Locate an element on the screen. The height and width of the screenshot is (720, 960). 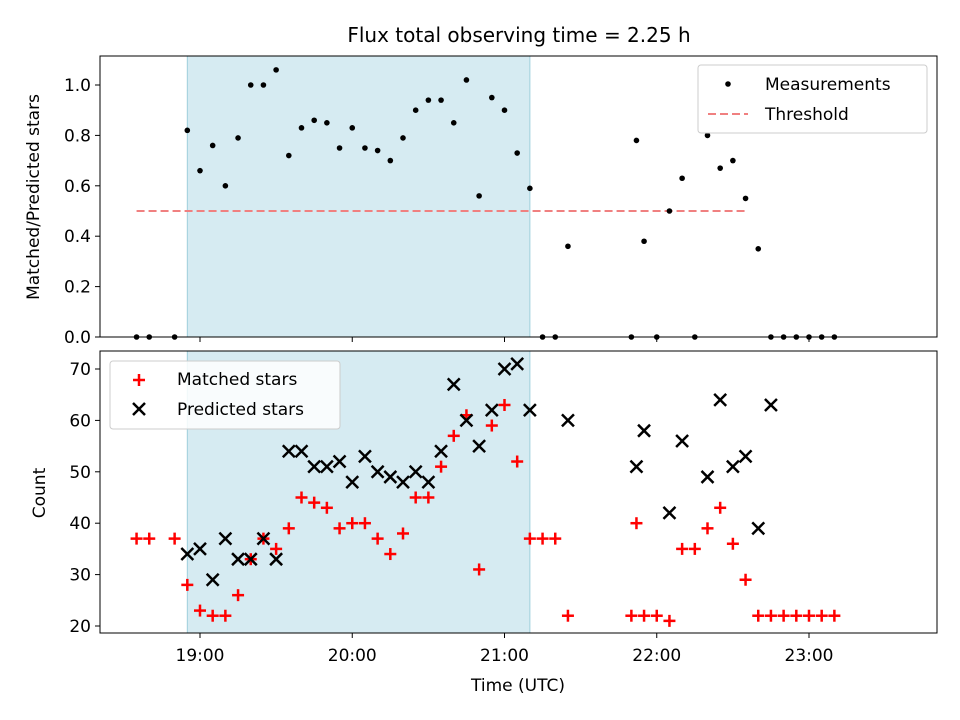
legend-matched-label: Matched stars is located at coordinates (237, 380).